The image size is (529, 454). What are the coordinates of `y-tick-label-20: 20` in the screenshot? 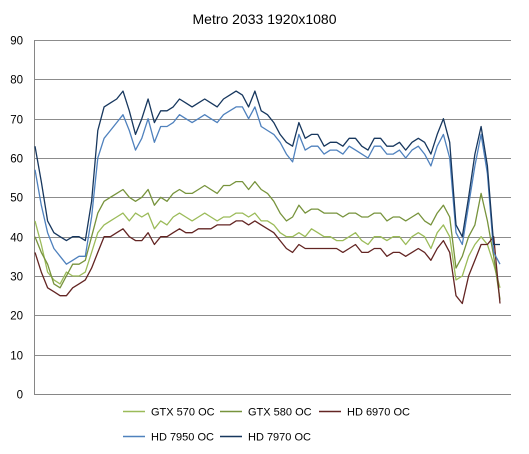 It's located at (16, 317).